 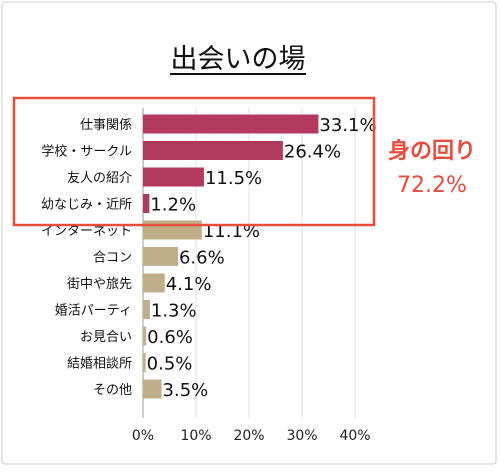 What do you see at coordinates (173, 205) in the screenshot?
I see `value-label: 1.2%` at bounding box center [173, 205].